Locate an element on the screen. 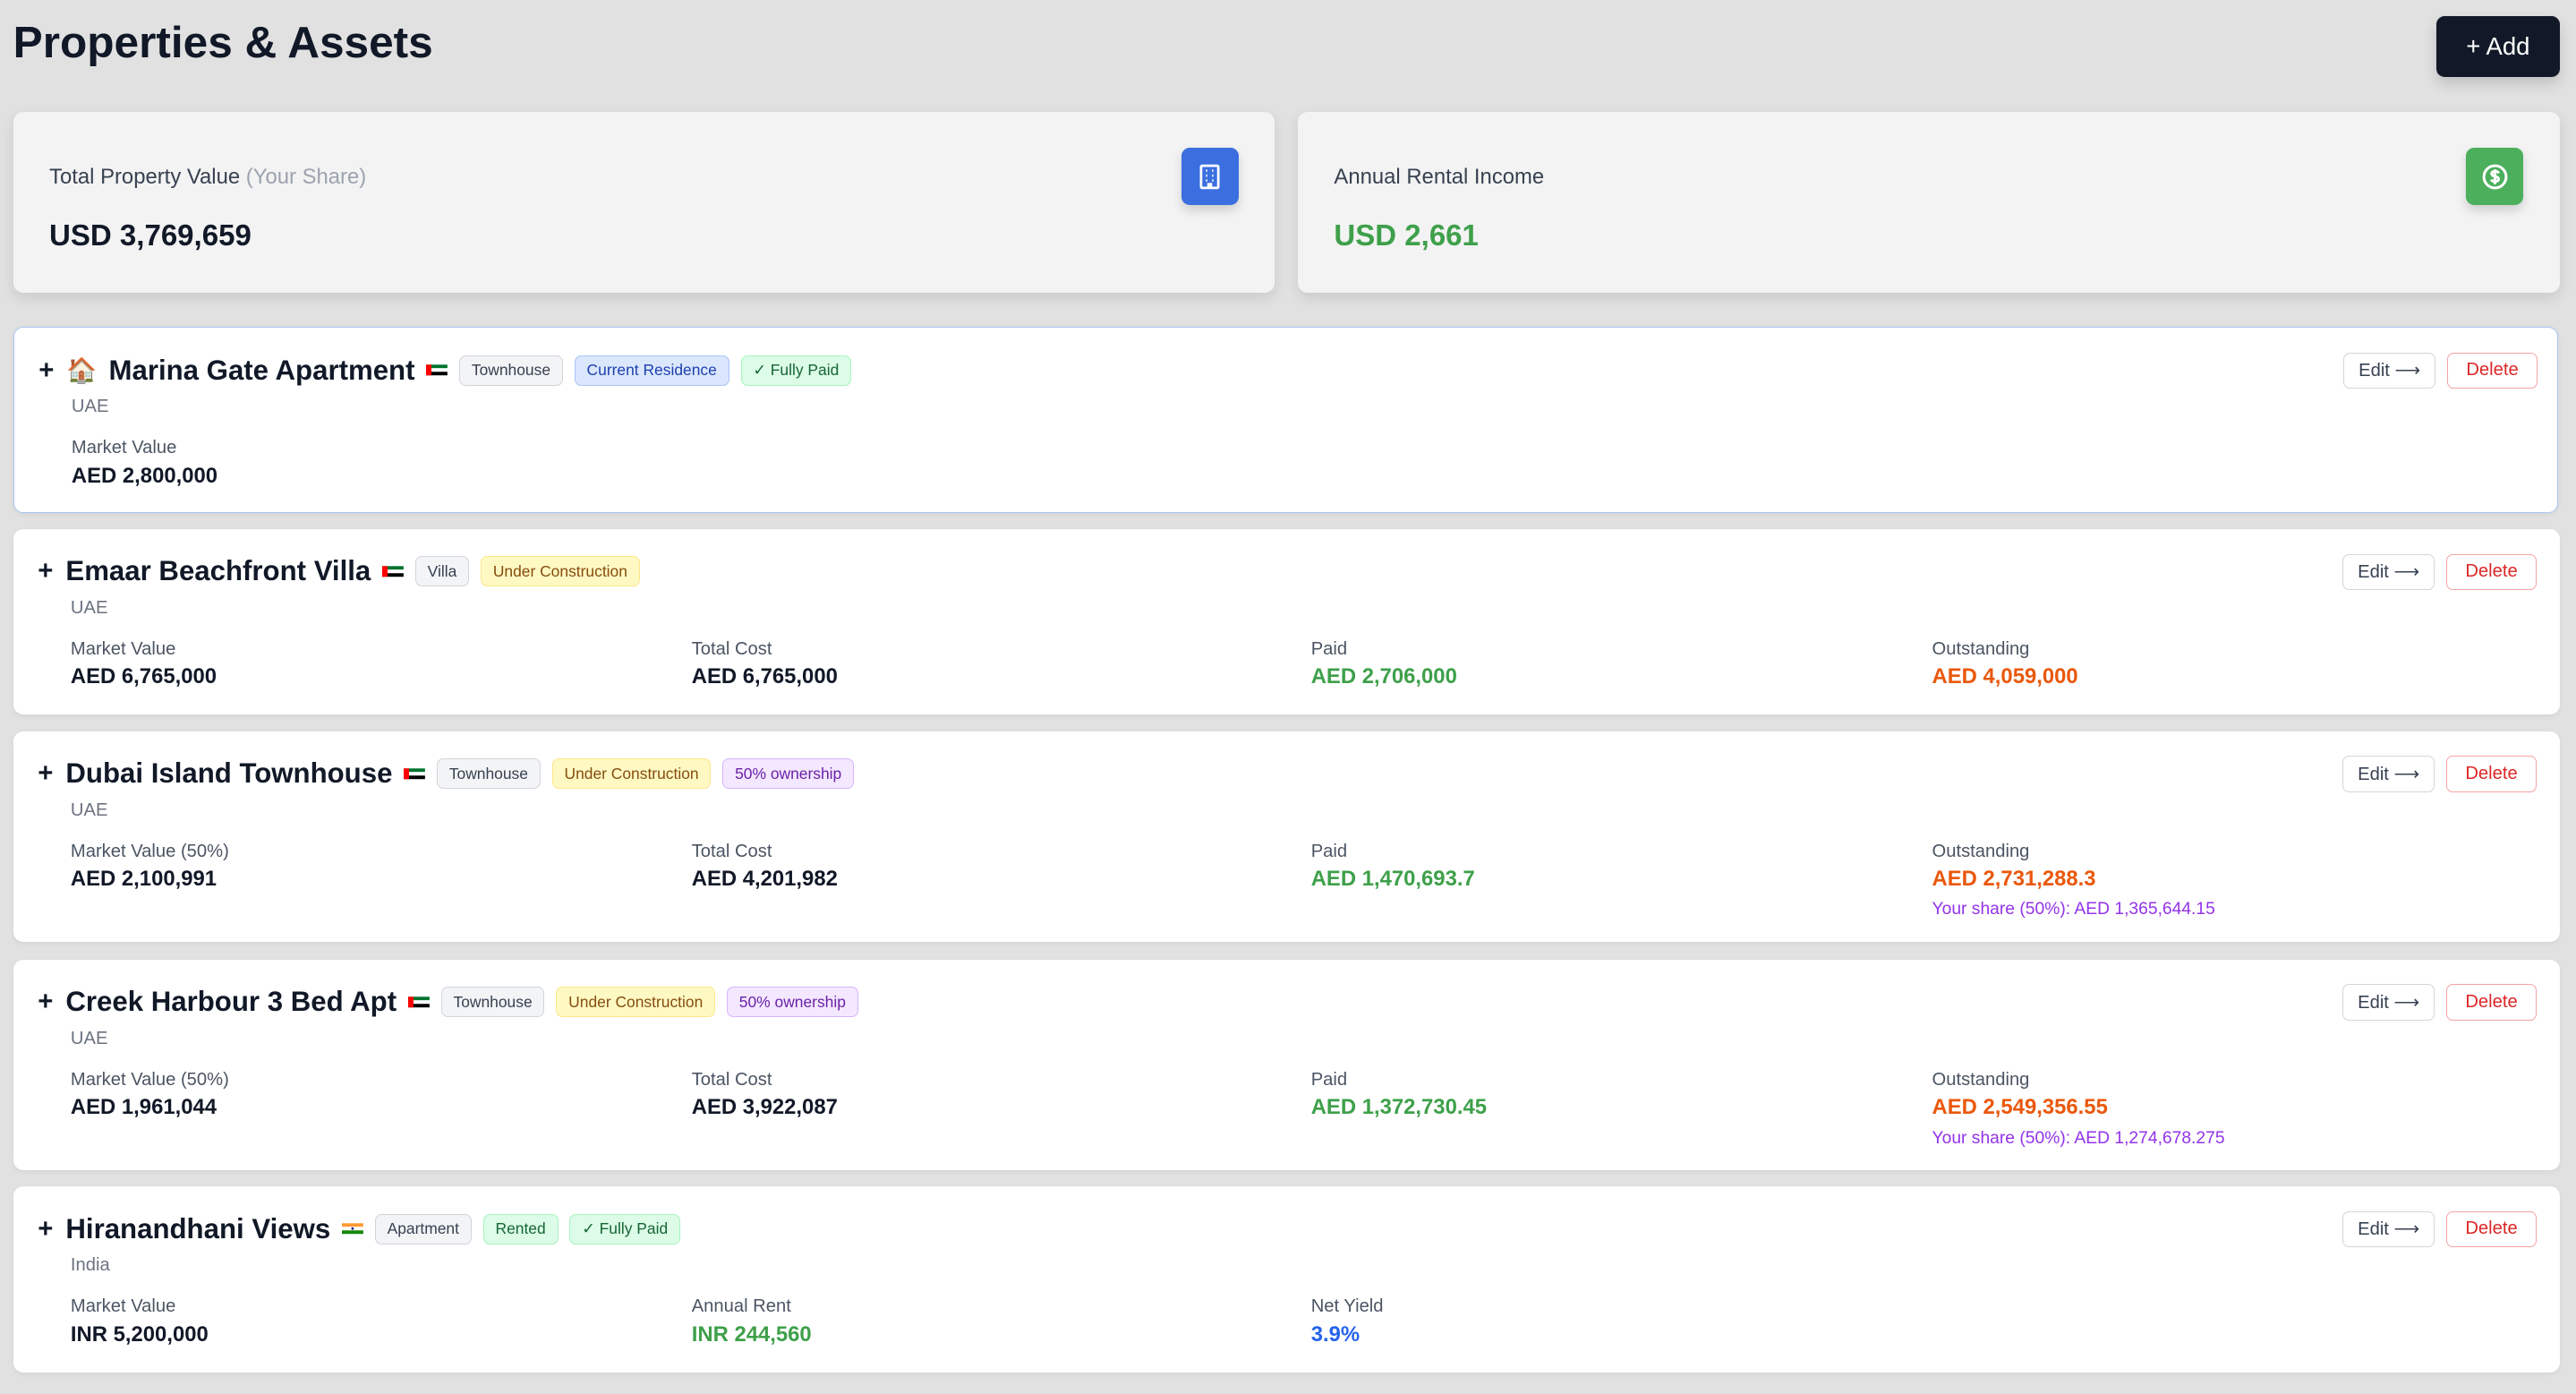 This screenshot has width=2576, height=1394. your-share-note: Your share (50%): AED 1,365,644.15 is located at coordinates (2073, 909).